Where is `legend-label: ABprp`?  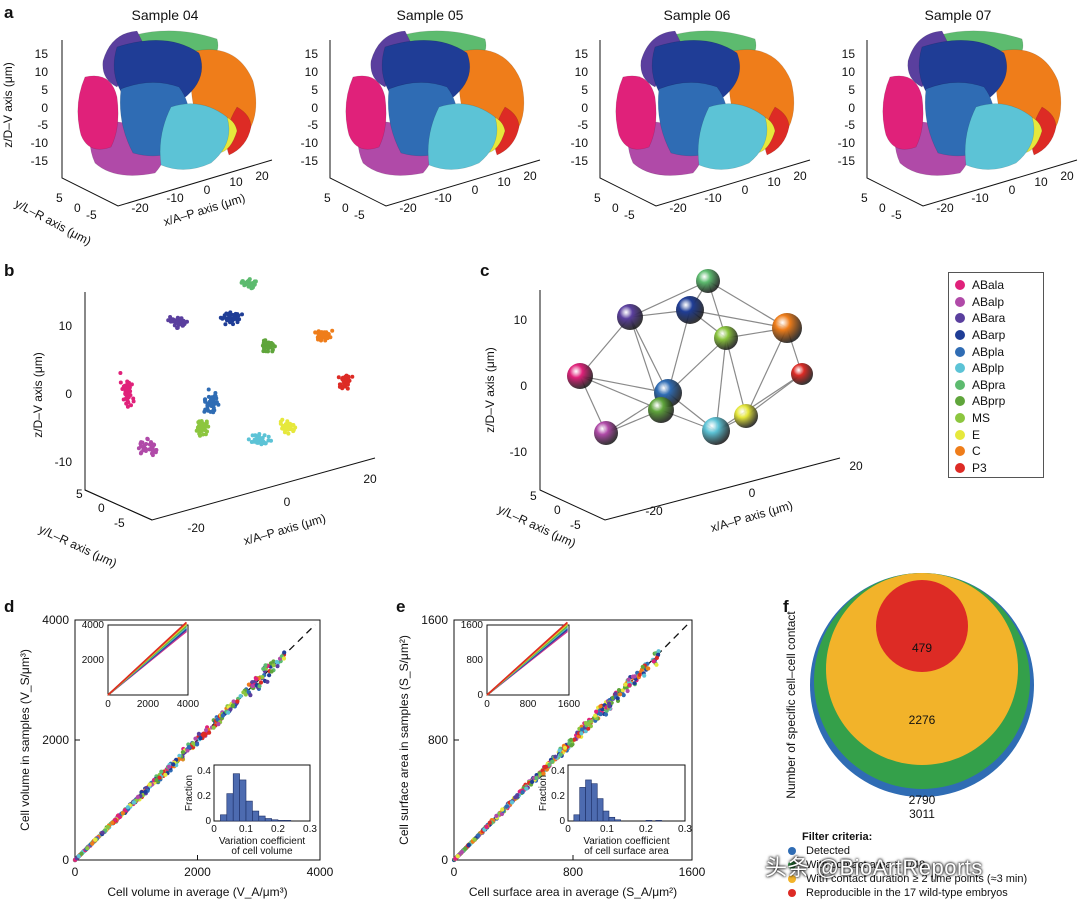 legend-label: ABprp is located at coordinates (989, 401).